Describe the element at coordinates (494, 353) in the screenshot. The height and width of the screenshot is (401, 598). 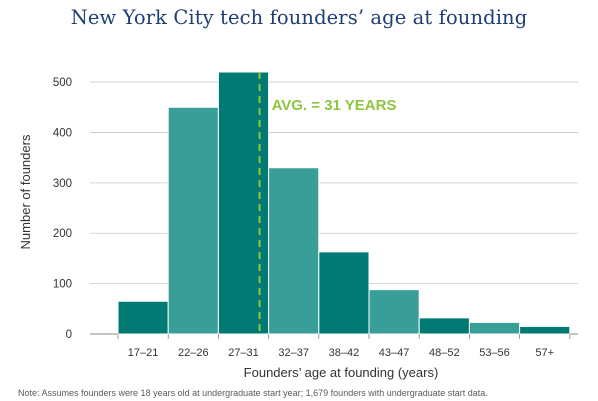
I see `x-tick-label: 53–56` at that location.